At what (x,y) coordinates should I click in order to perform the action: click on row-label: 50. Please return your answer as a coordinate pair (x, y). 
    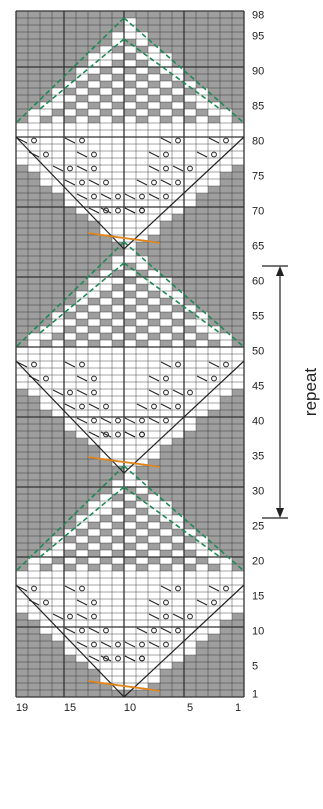
    Looking at the image, I should click on (258, 352).